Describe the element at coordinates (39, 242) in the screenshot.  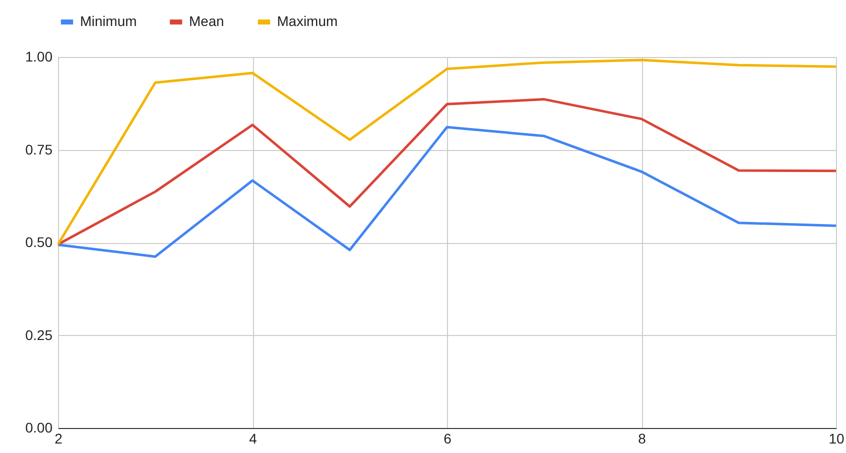
I see `y-tick-label: 0.50` at that location.